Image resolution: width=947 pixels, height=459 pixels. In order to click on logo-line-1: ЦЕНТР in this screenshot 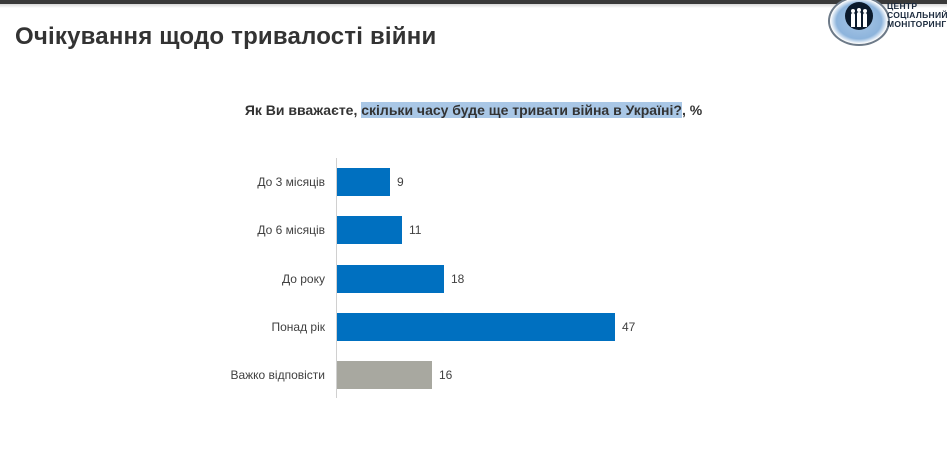, I will do `click(902, 6)`.